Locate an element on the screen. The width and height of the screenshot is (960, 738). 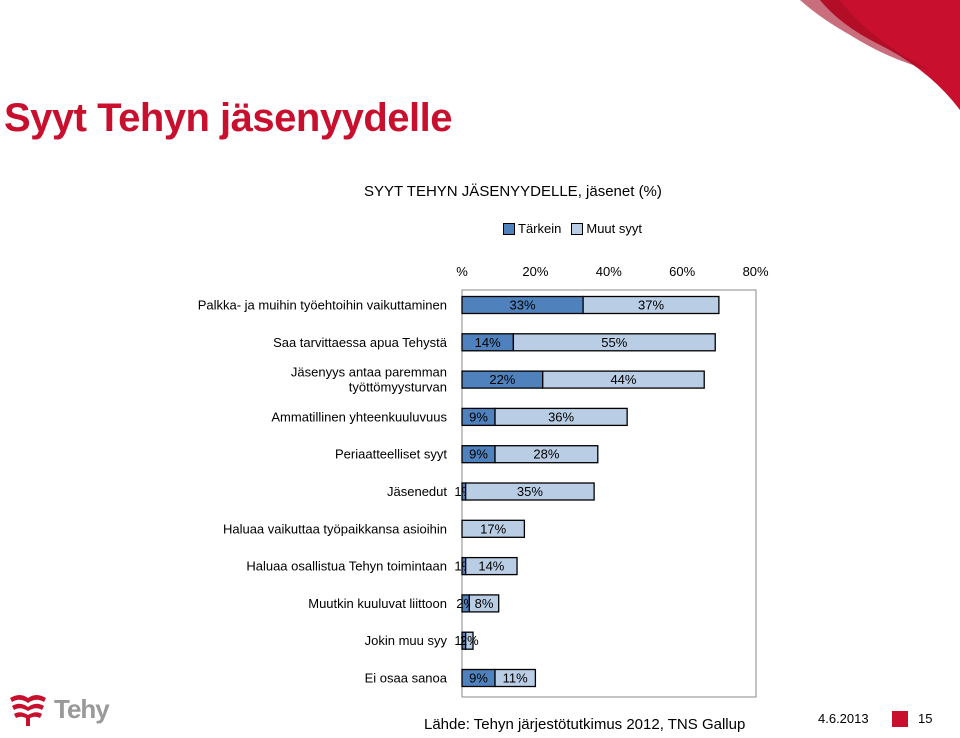
x-tick-label: % is located at coordinates (462, 271).